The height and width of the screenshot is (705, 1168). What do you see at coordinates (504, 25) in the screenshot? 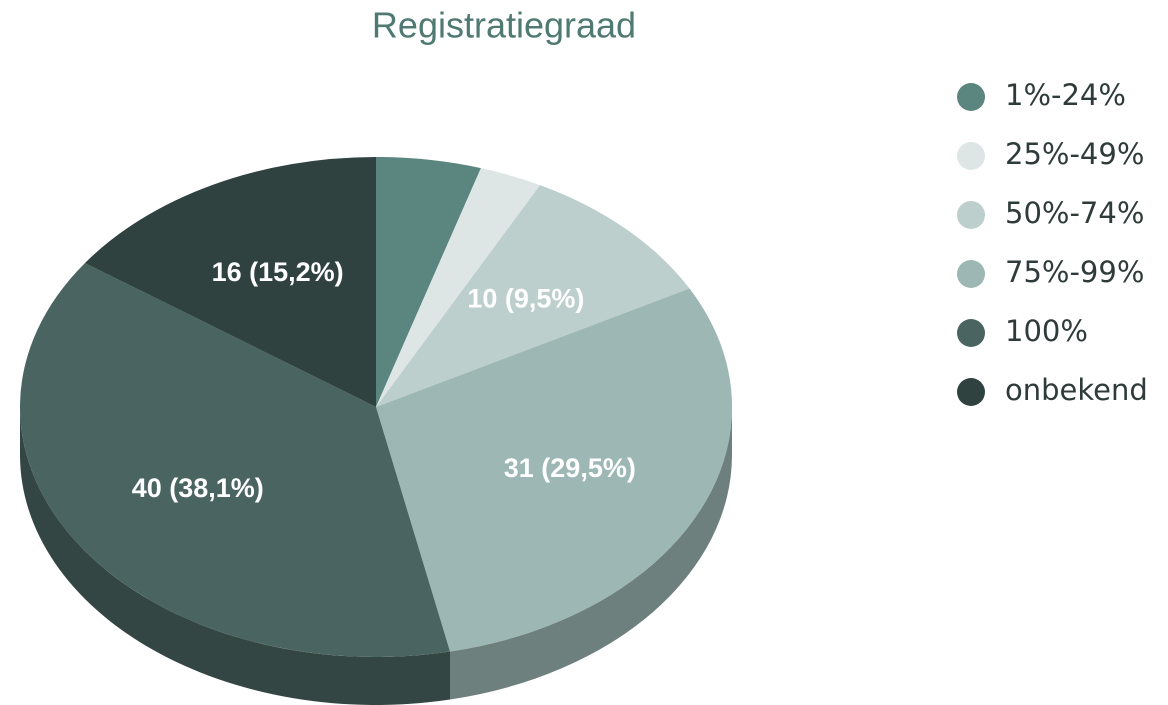
I see `chart-title: Registratiegraad` at bounding box center [504, 25].